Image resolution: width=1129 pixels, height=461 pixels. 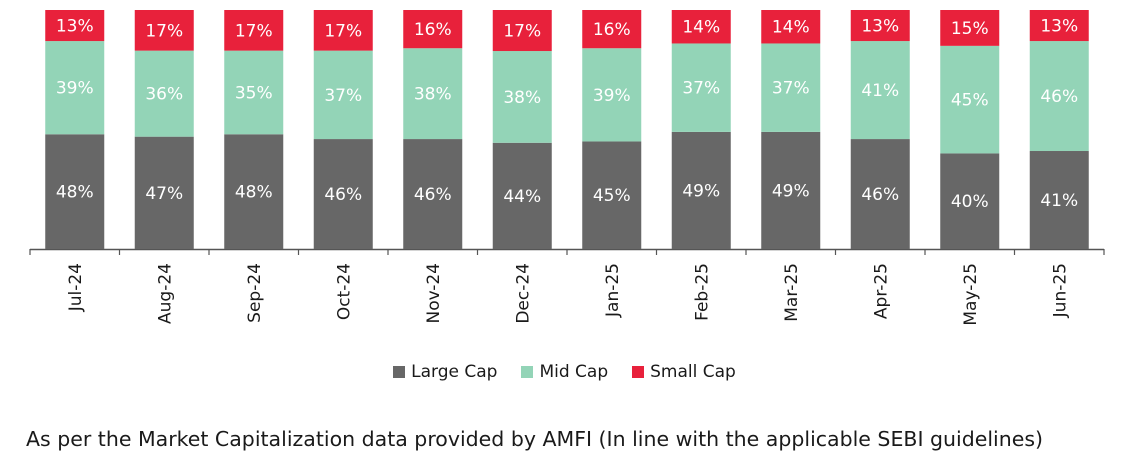 I want to click on x-tick-label: Jan-25, so click(x=613, y=290).